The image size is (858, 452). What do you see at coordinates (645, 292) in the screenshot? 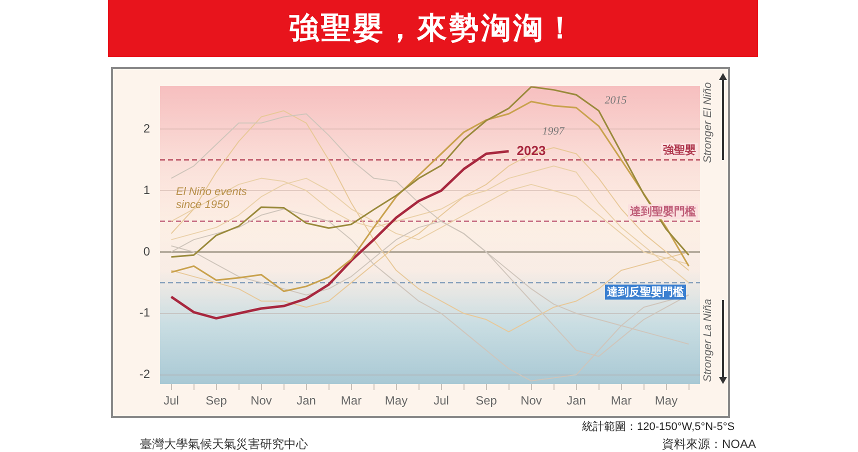
I see `ref-line-label: 達到反聖嬰門檻` at bounding box center [645, 292].